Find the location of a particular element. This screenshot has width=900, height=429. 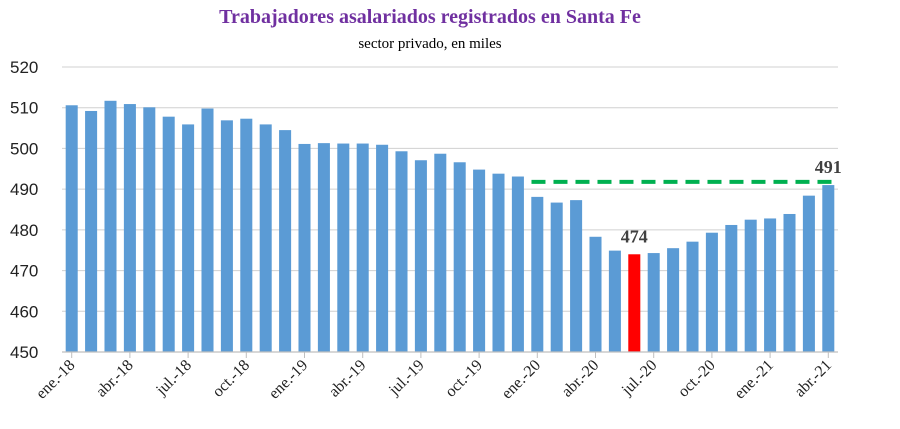

annotation-label: 491 is located at coordinates (828, 167).